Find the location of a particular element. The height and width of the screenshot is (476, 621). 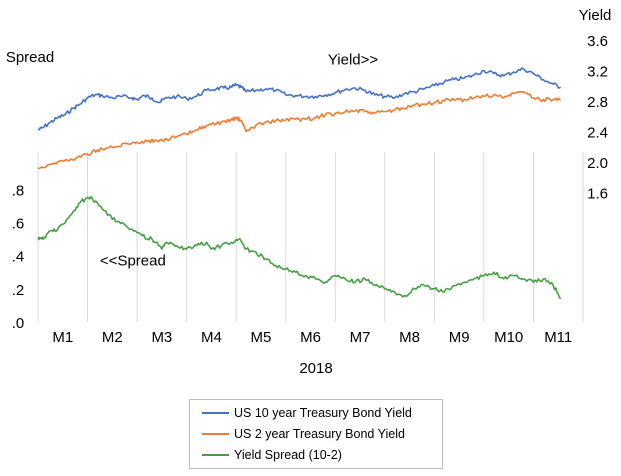

x-tick-label: M3 is located at coordinates (161, 337).